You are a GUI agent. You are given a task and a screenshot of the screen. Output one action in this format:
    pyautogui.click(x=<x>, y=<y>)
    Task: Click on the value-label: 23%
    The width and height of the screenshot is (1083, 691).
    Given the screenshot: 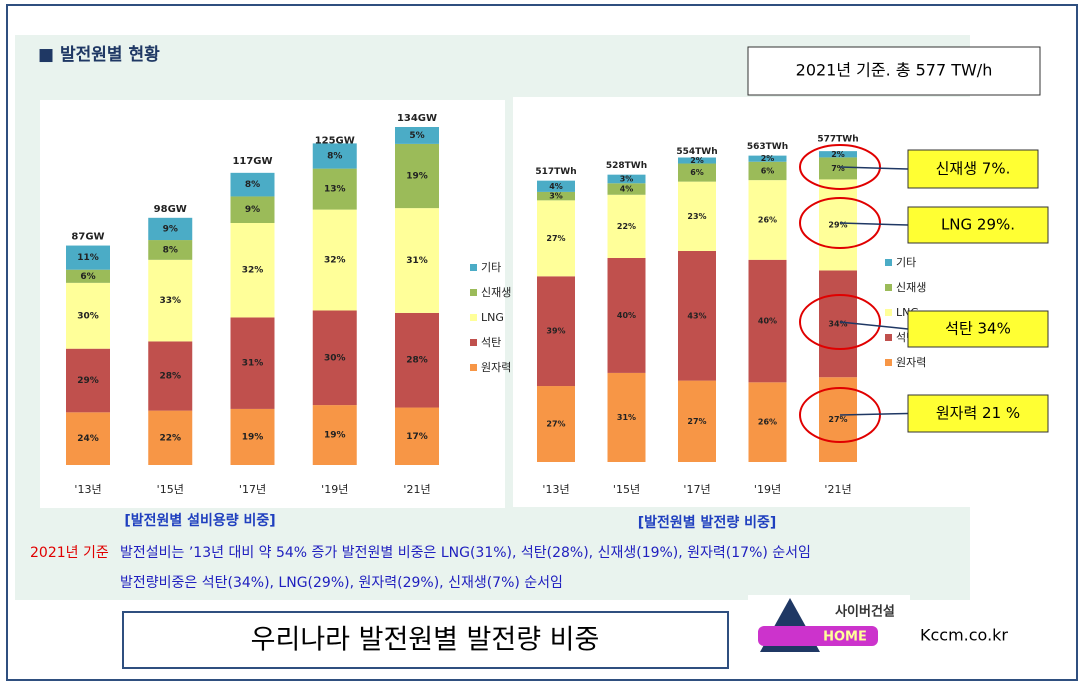 What is the action you would take?
    pyautogui.click(x=696, y=216)
    